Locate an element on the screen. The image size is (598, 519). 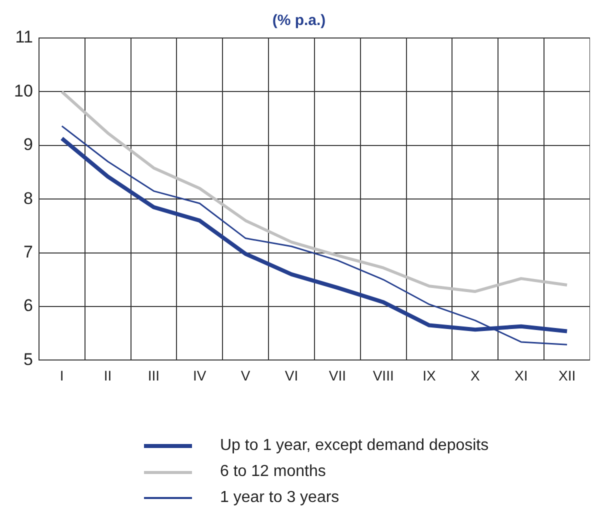
x-tick-label: I is located at coordinates (62, 375).